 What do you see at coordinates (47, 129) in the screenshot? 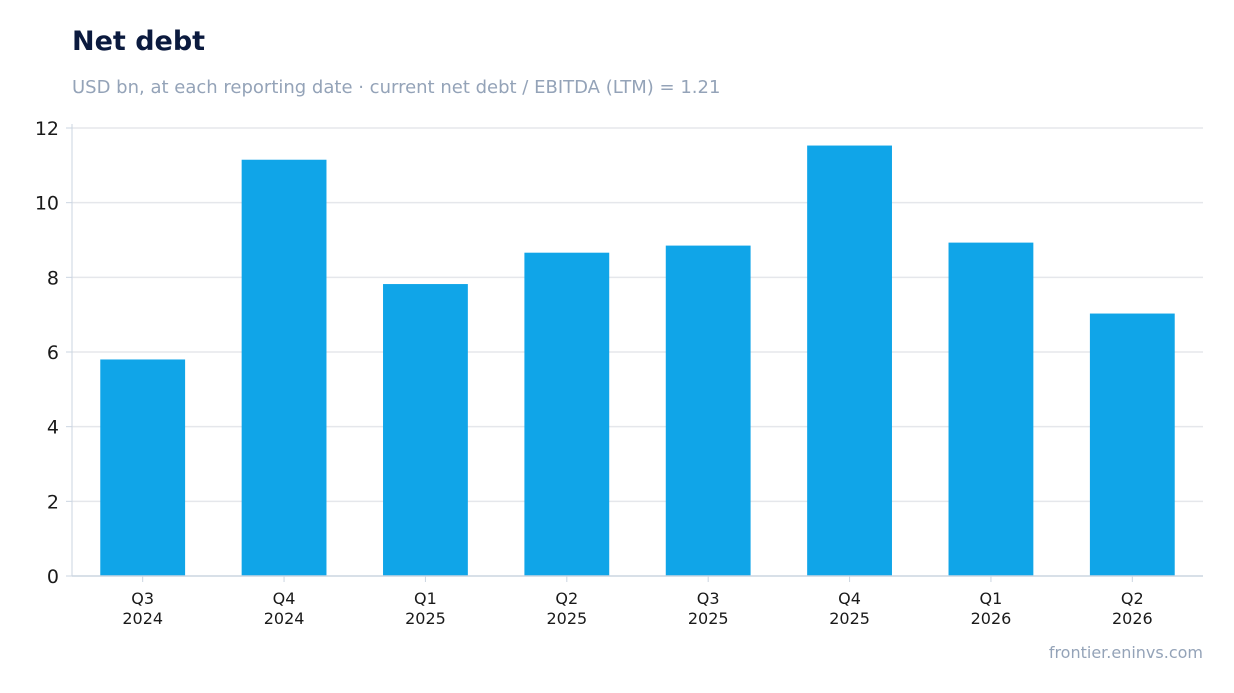
I see `y-tick-label: 12` at bounding box center [47, 129].